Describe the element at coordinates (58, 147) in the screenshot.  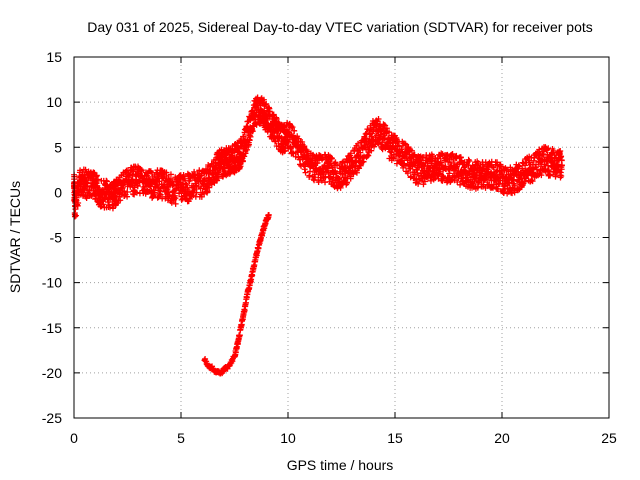
I see `y-tick-label: 5` at that location.